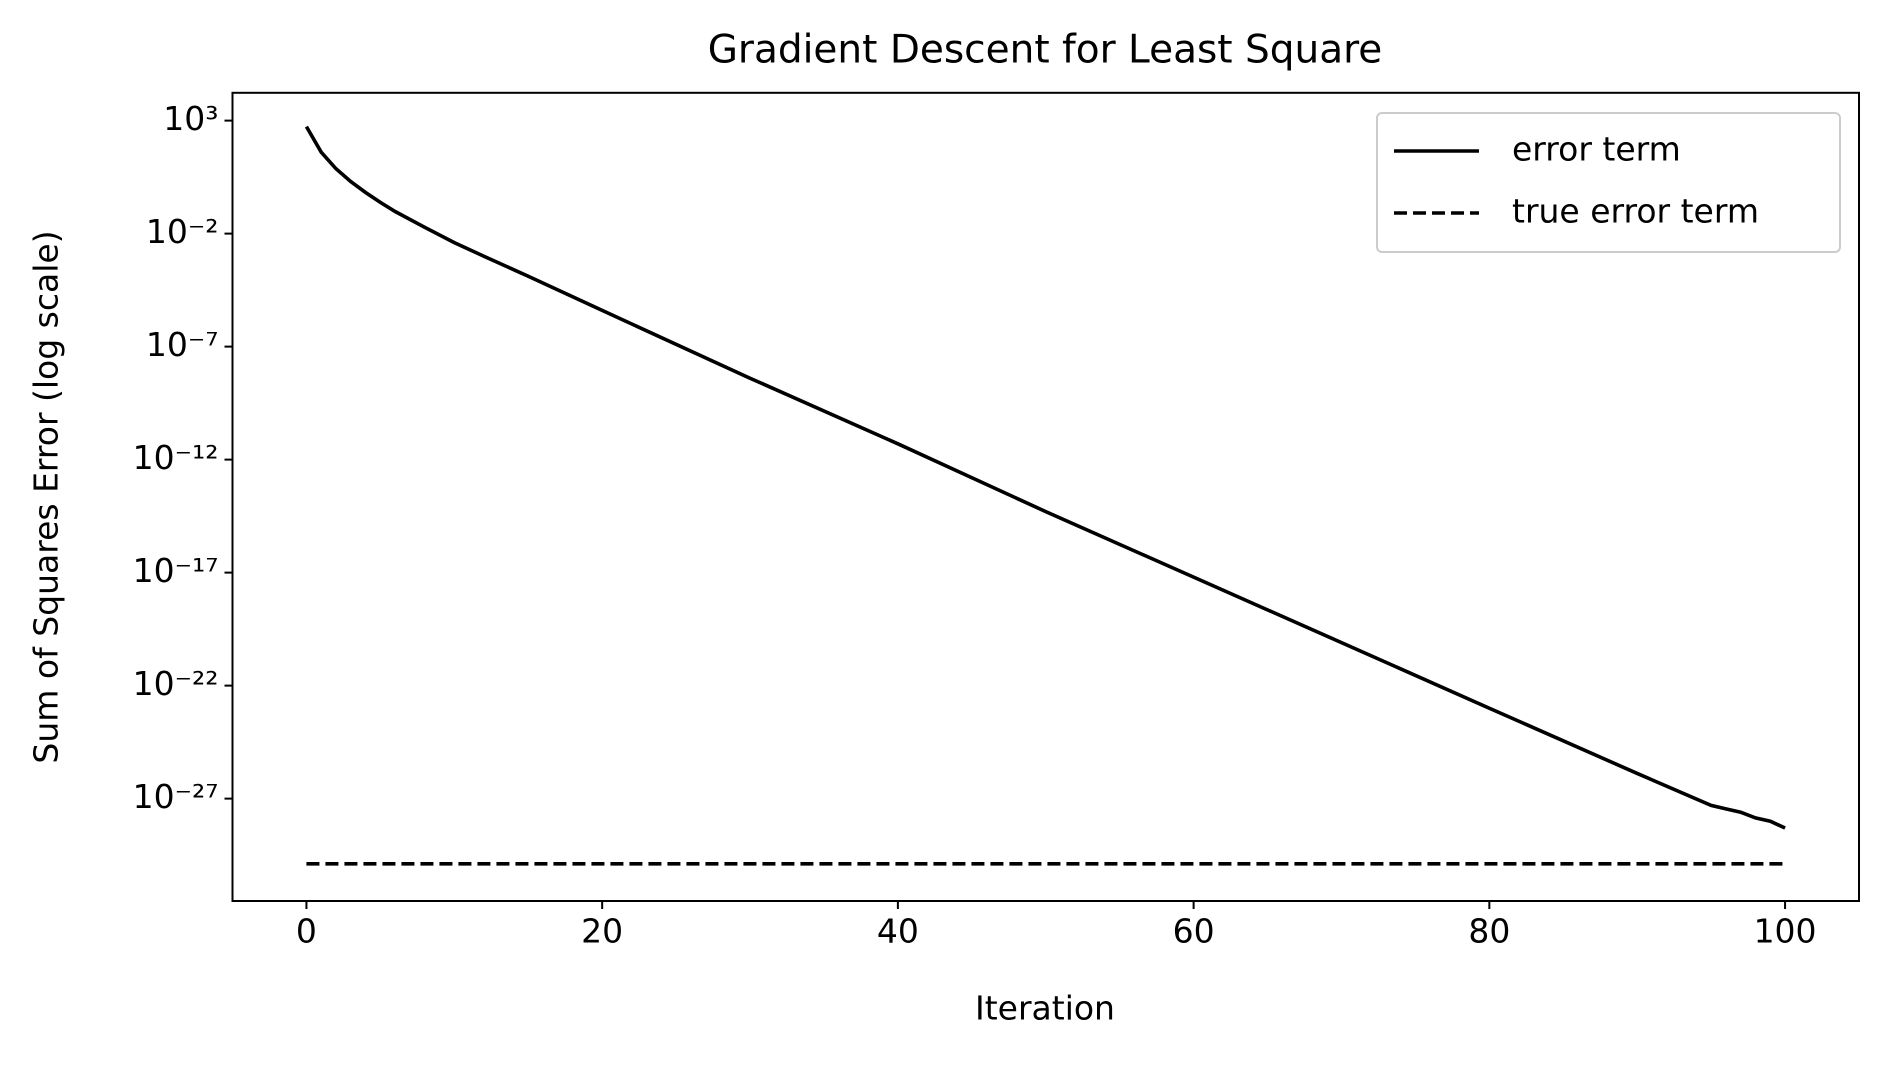 The height and width of the screenshot is (1065, 1889). I want to click on x-tick-label: 100, so click(1785, 931).